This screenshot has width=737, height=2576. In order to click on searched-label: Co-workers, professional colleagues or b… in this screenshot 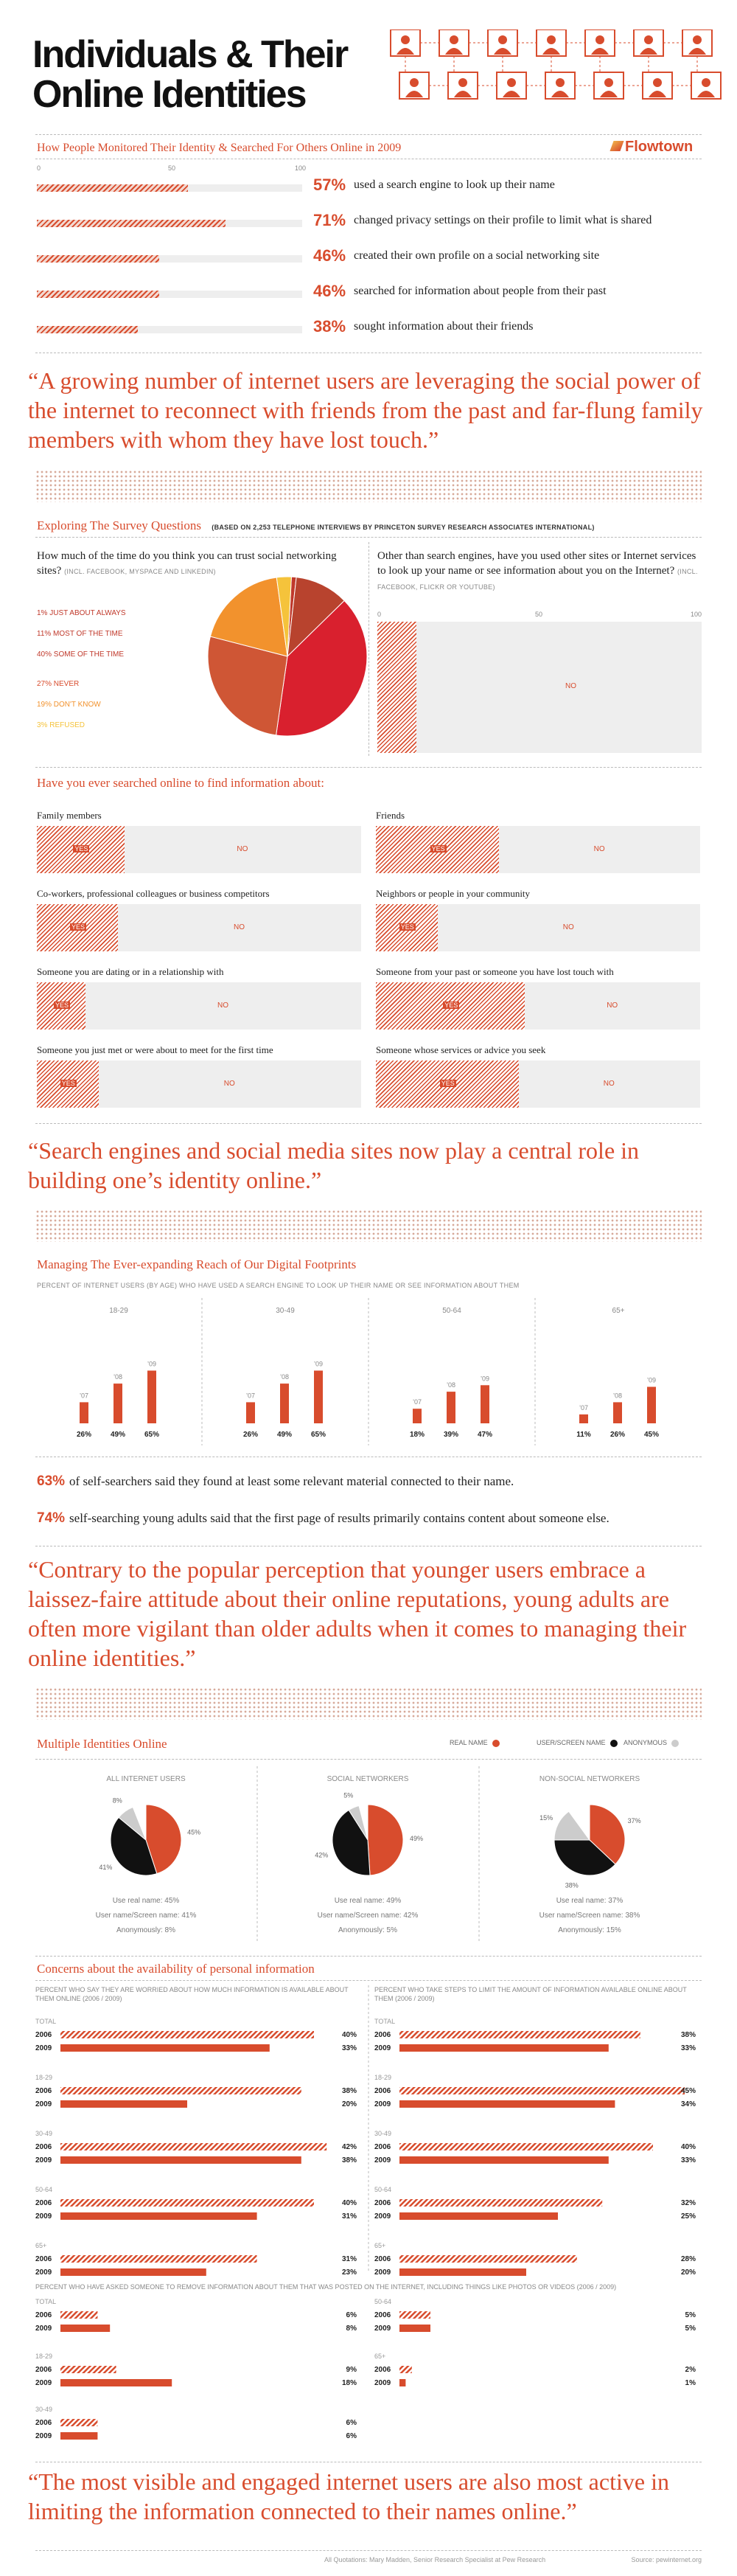, I will do `click(153, 893)`.